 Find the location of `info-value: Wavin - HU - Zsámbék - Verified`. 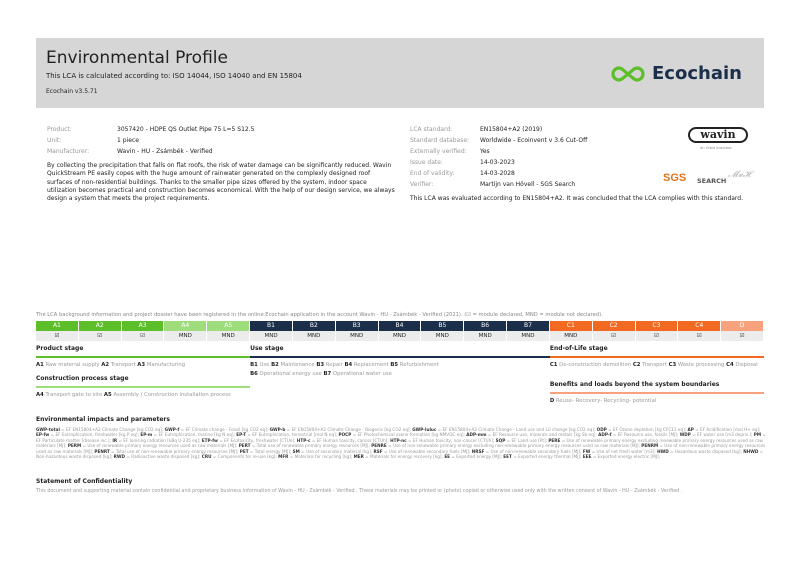

info-value: Wavin - HU - Zsámbék - Verified is located at coordinates (165, 151).